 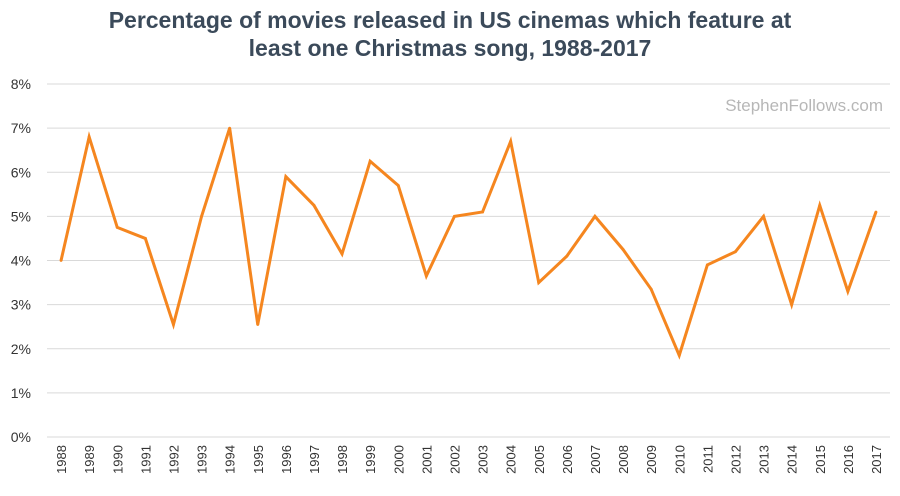 I want to click on x-tick-label: 2003, so click(x=483, y=459).